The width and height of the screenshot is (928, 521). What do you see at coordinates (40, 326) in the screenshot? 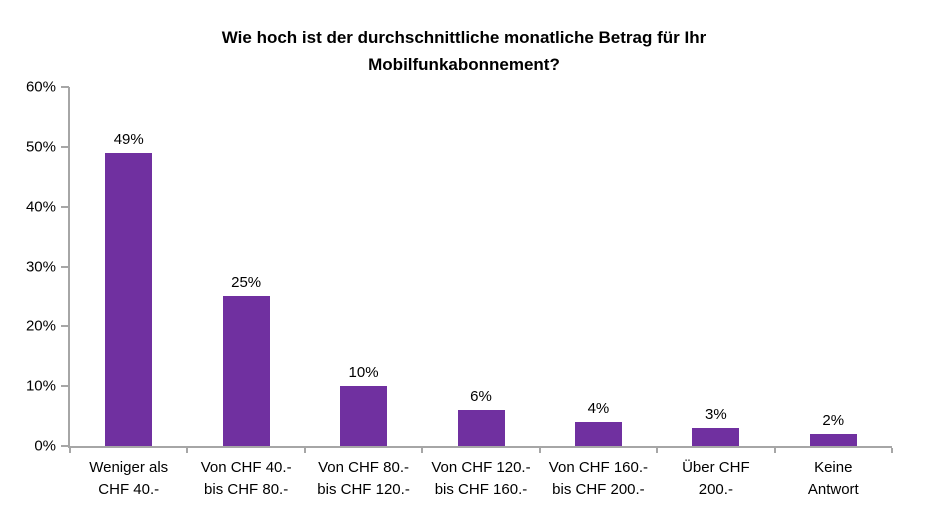
I see `y-tick-label: 20%` at bounding box center [40, 326].